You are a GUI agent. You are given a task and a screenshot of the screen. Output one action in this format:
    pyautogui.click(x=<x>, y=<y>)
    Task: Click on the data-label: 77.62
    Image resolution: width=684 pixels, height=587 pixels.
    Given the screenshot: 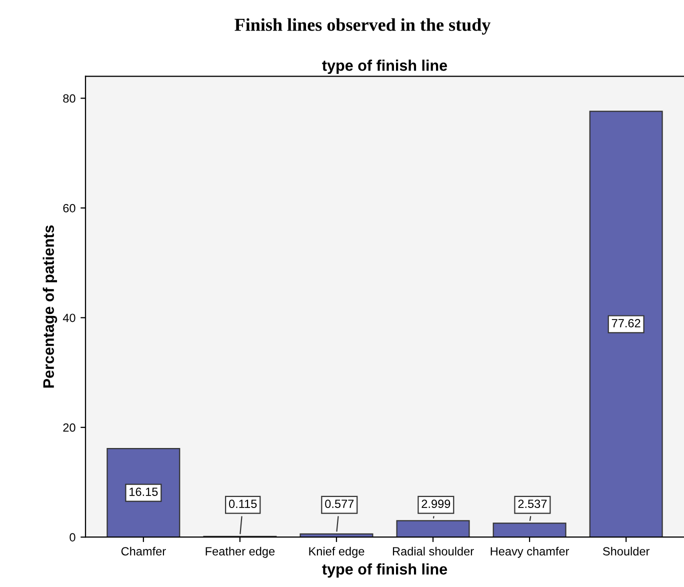 What is the action you would take?
    pyautogui.click(x=626, y=323)
    